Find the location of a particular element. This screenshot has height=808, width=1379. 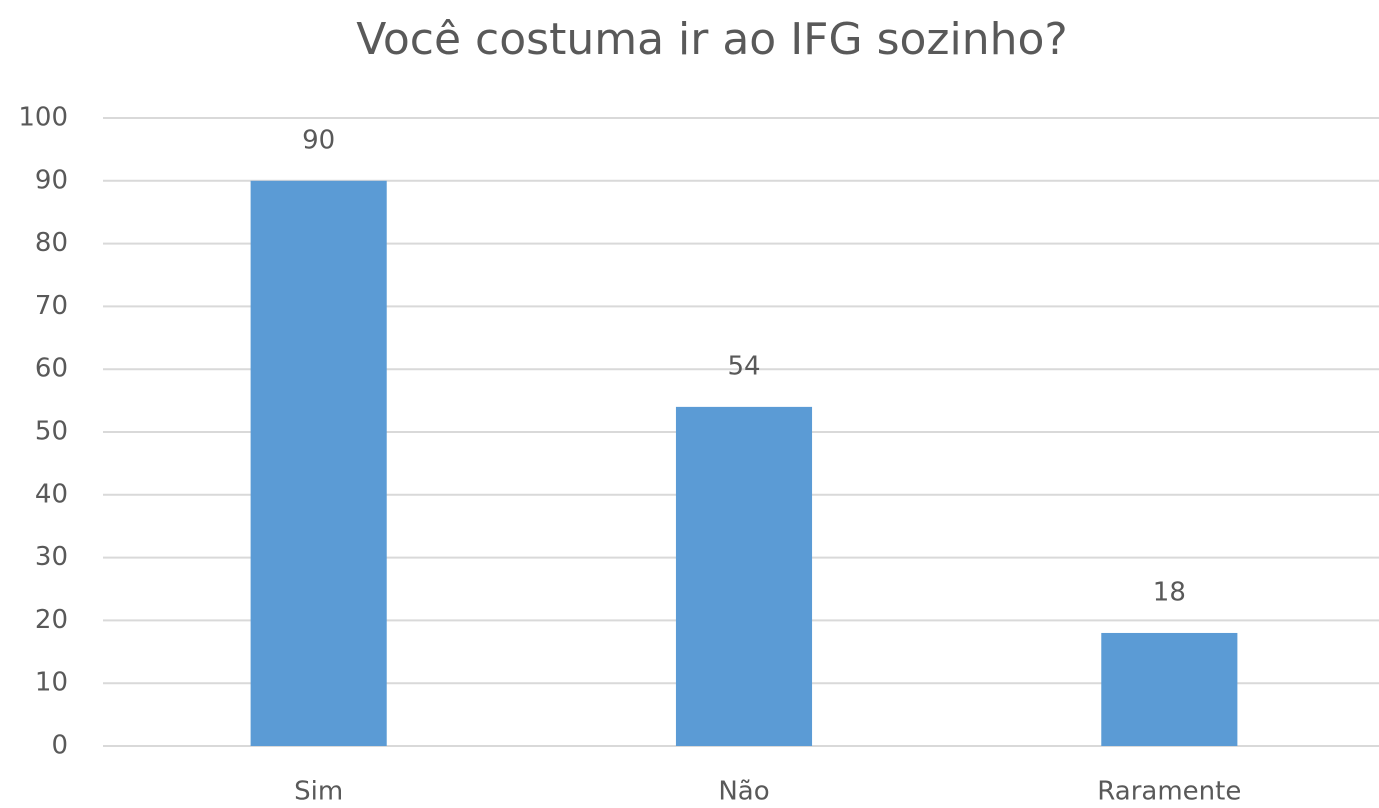

y-tick-label: 20 is located at coordinates (51, 620).